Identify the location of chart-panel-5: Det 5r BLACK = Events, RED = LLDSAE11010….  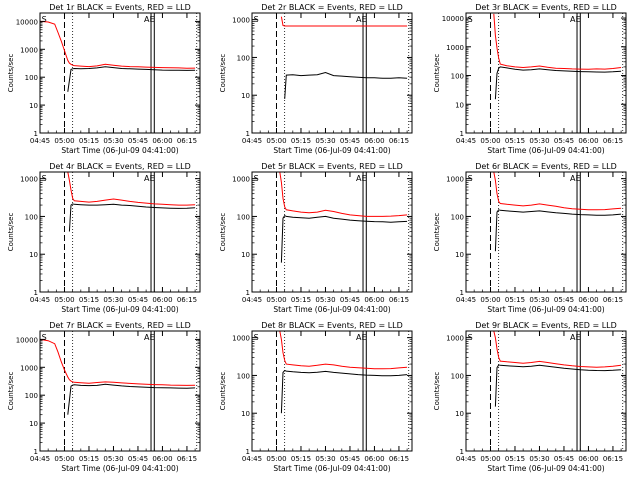
(316, 238).